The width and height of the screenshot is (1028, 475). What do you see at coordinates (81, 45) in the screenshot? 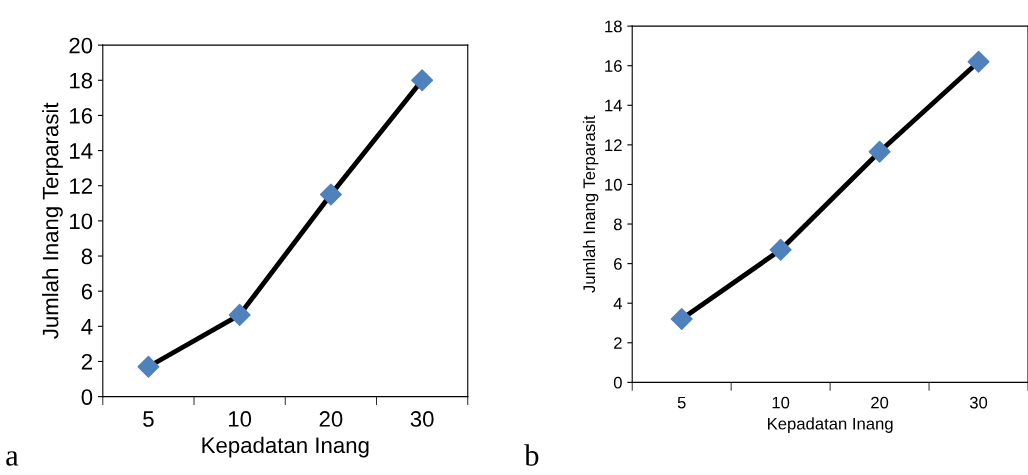
I see `y-tick-label: 20` at bounding box center [81, 45].